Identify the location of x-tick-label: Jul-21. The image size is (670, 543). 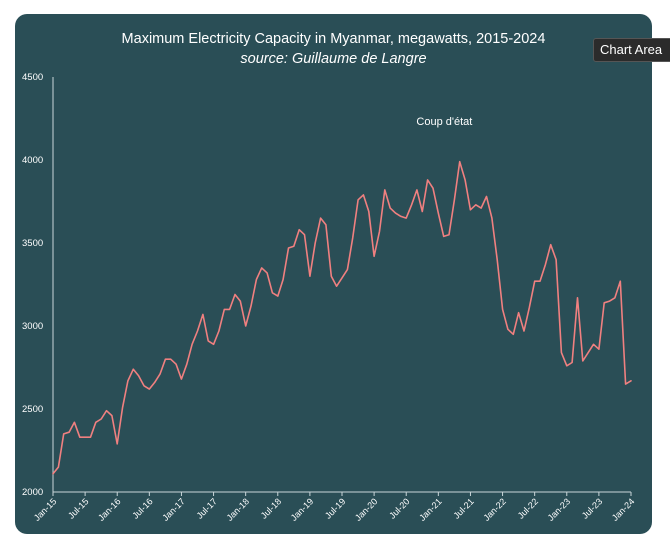
(463, 508).